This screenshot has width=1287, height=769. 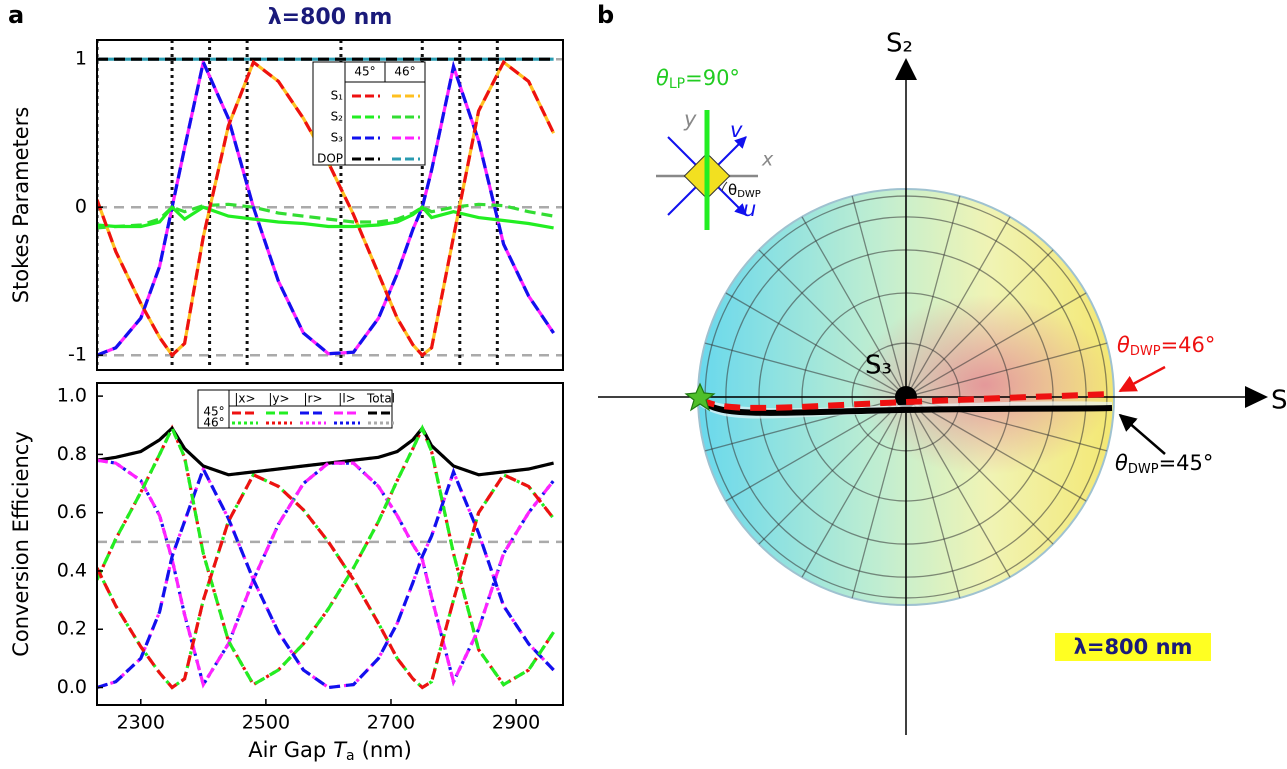 I want to click on legend-label: S₃, so click(x=337, y=138).